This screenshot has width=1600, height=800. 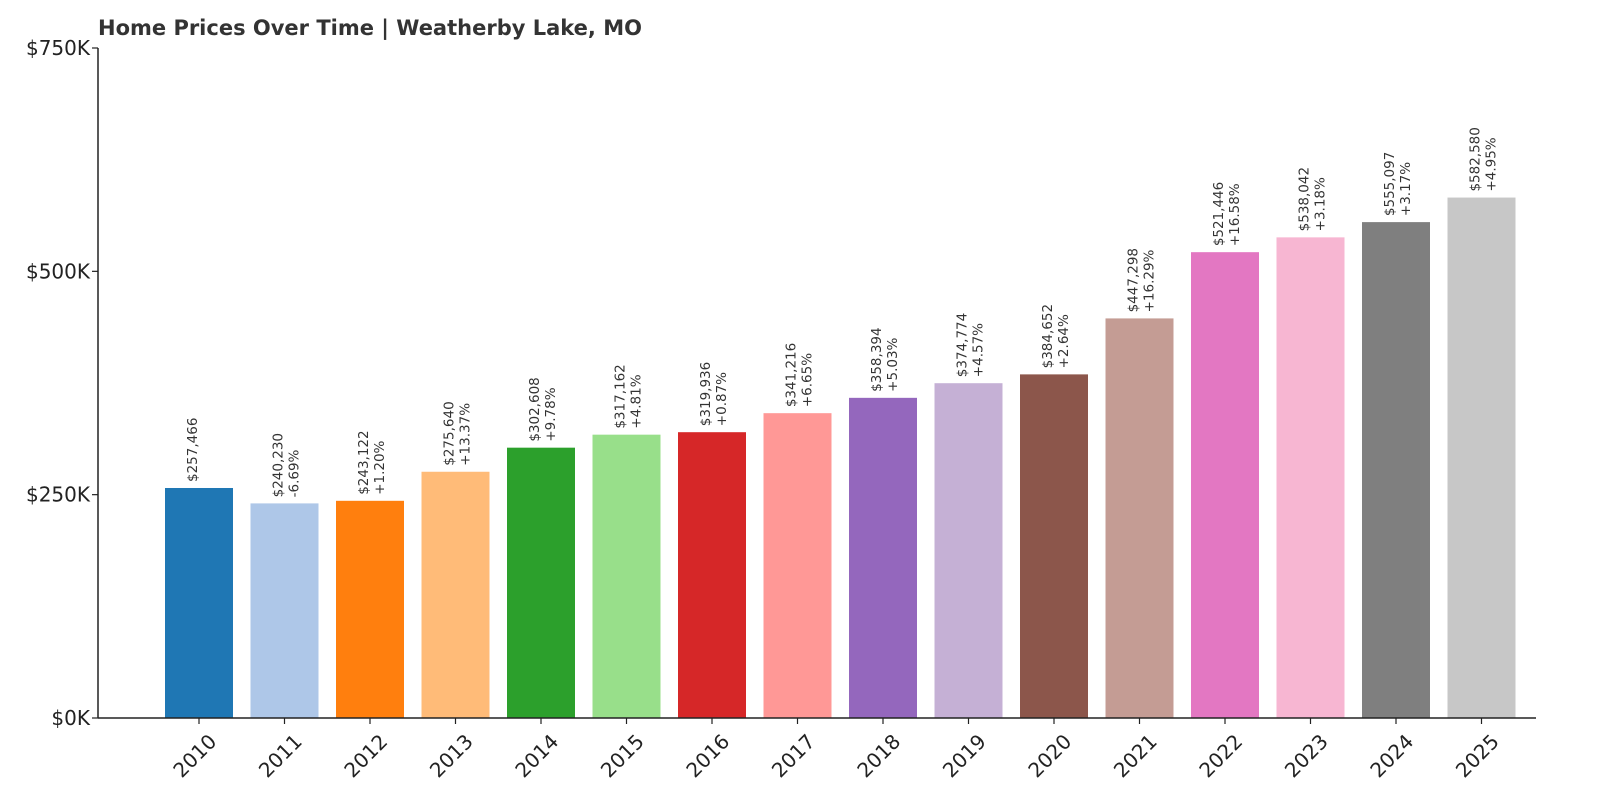 I want to click on bar-2012, so click(x=370, y=609).